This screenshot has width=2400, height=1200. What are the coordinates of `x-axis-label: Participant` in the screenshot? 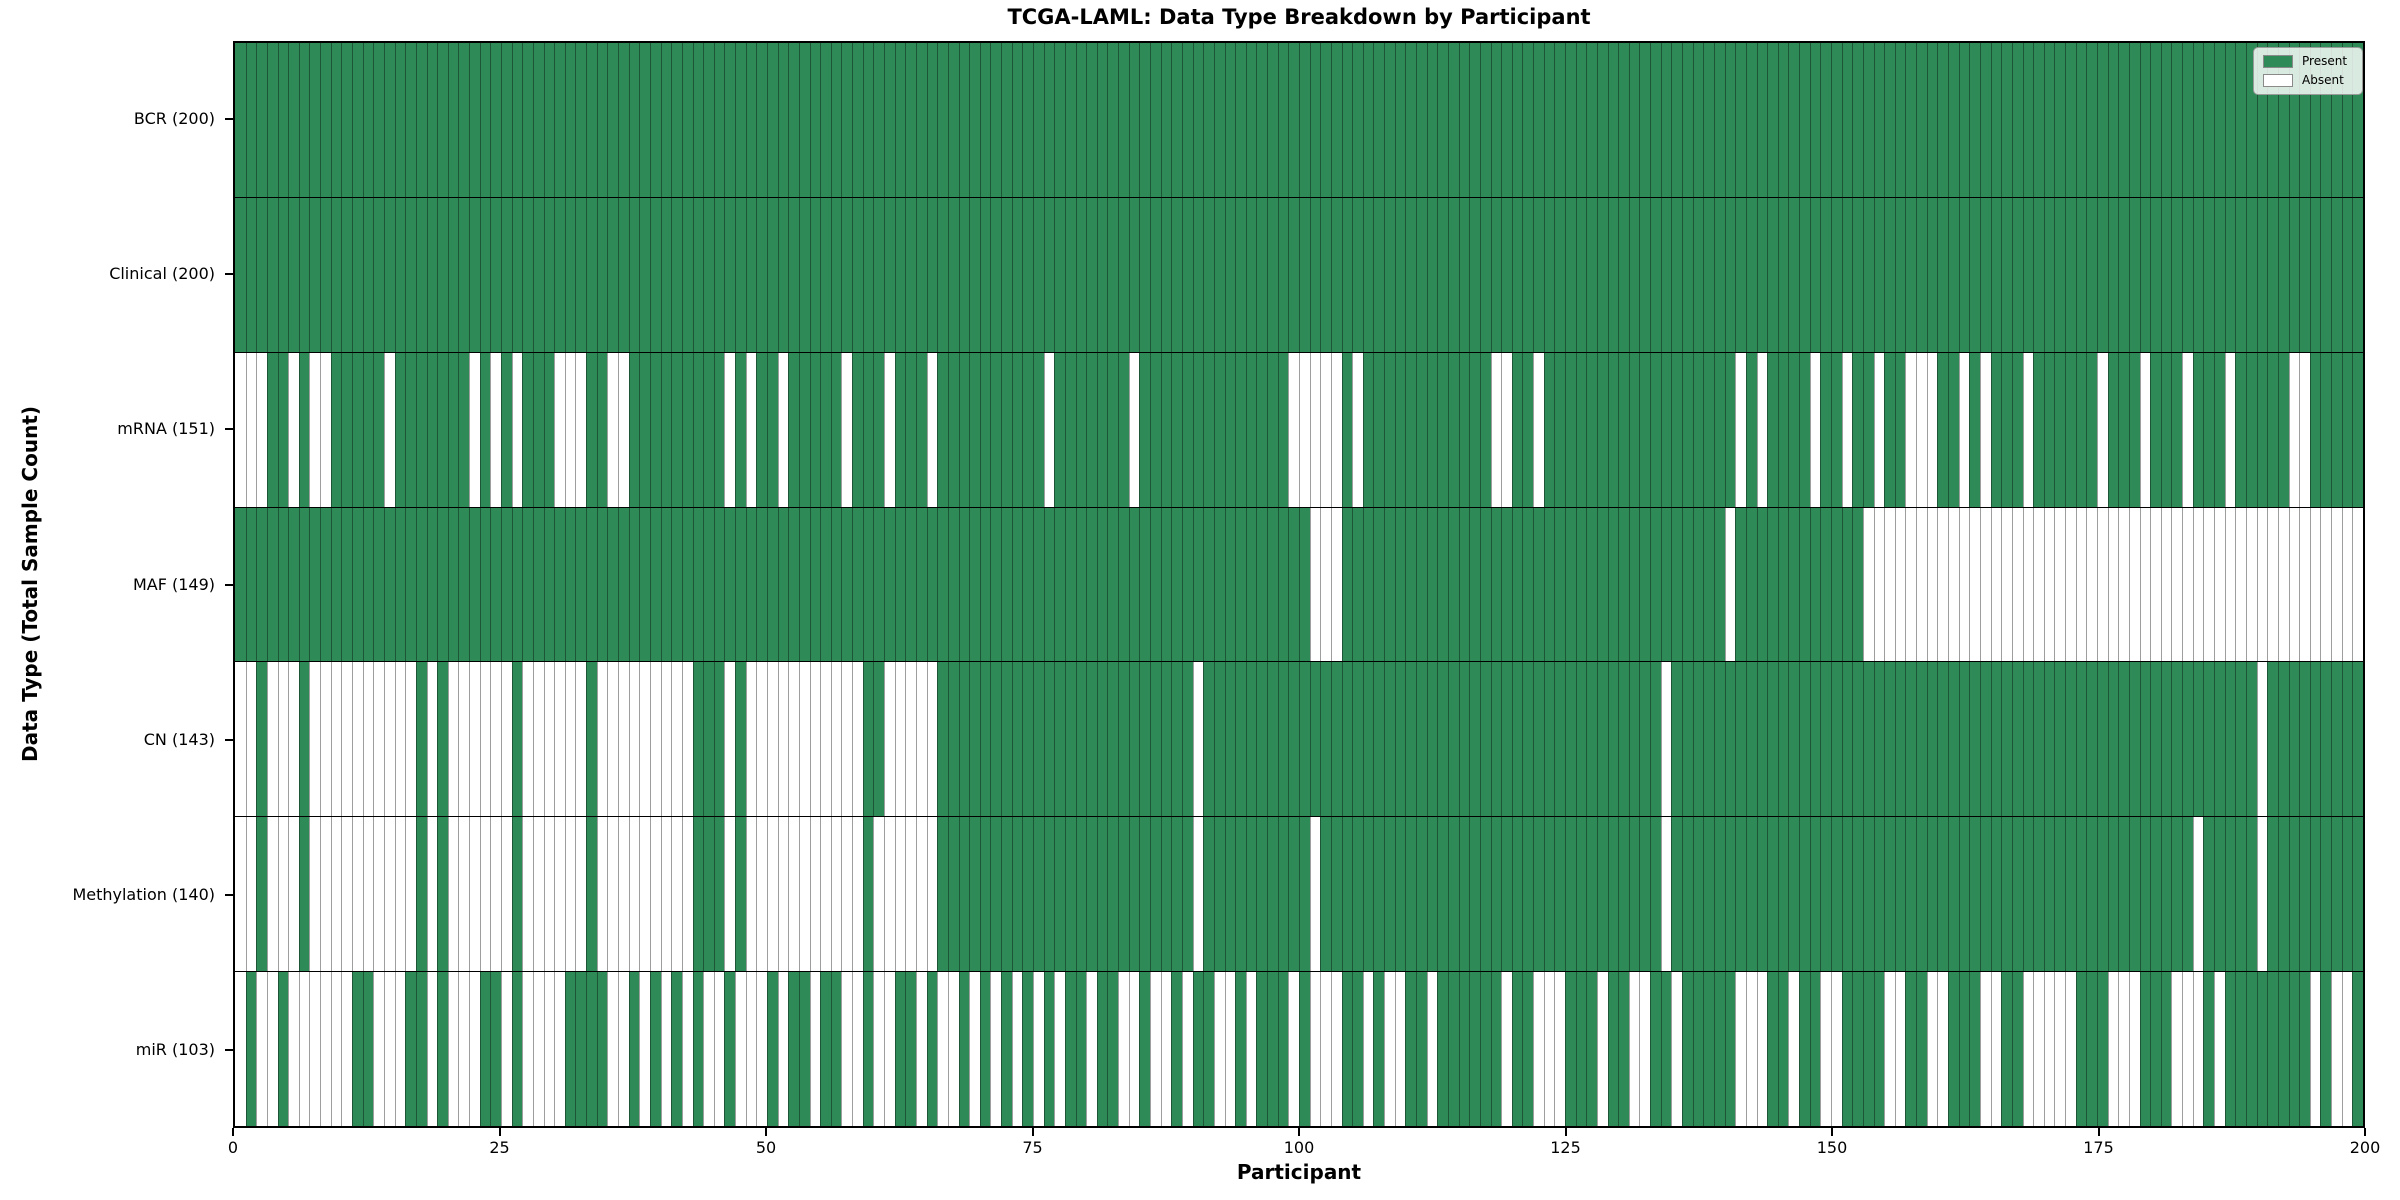 It's located at (1299, 1172).